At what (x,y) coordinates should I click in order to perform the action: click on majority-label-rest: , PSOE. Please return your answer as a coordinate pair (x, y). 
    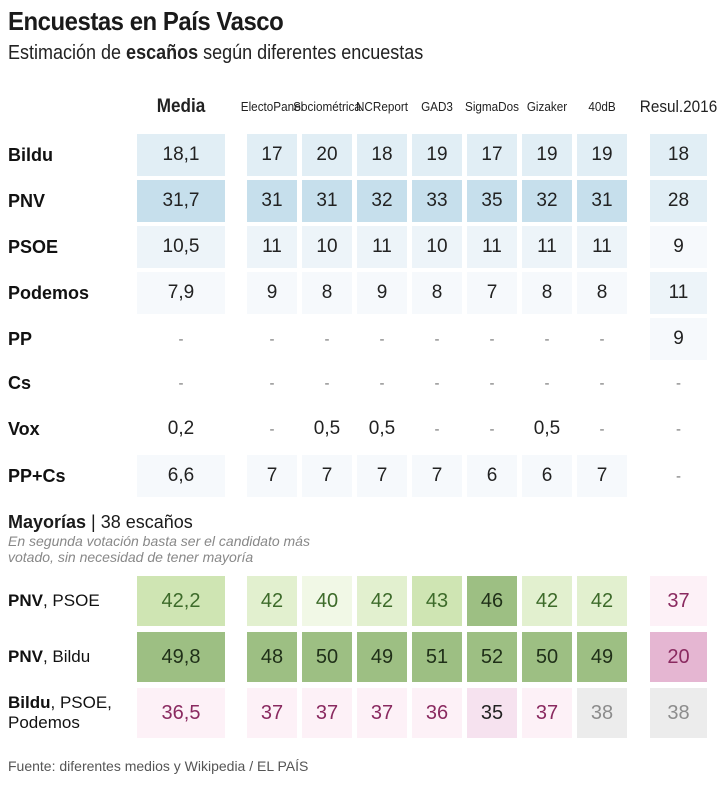
    Looking at the image, I should click on (71, 600).